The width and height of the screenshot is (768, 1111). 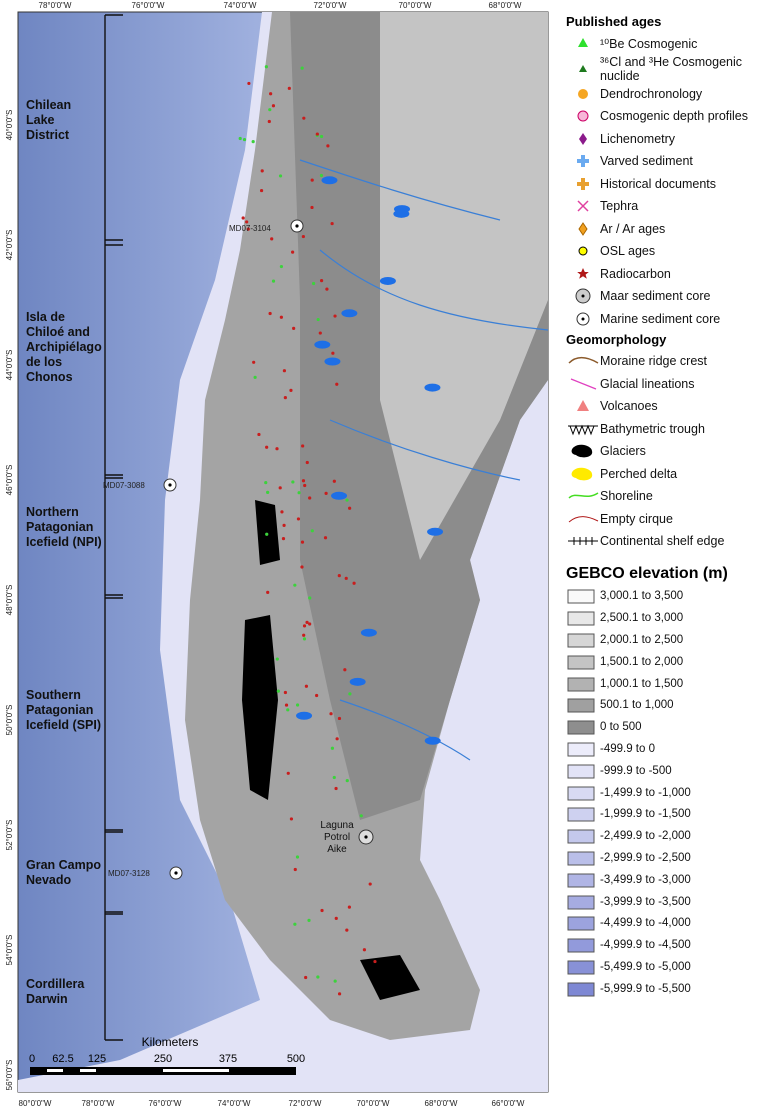 What do you see at coordinates (9, 835) in the screenshot?
I see `lat-label: 52°0'0"S` at bounding box center [9, 835].